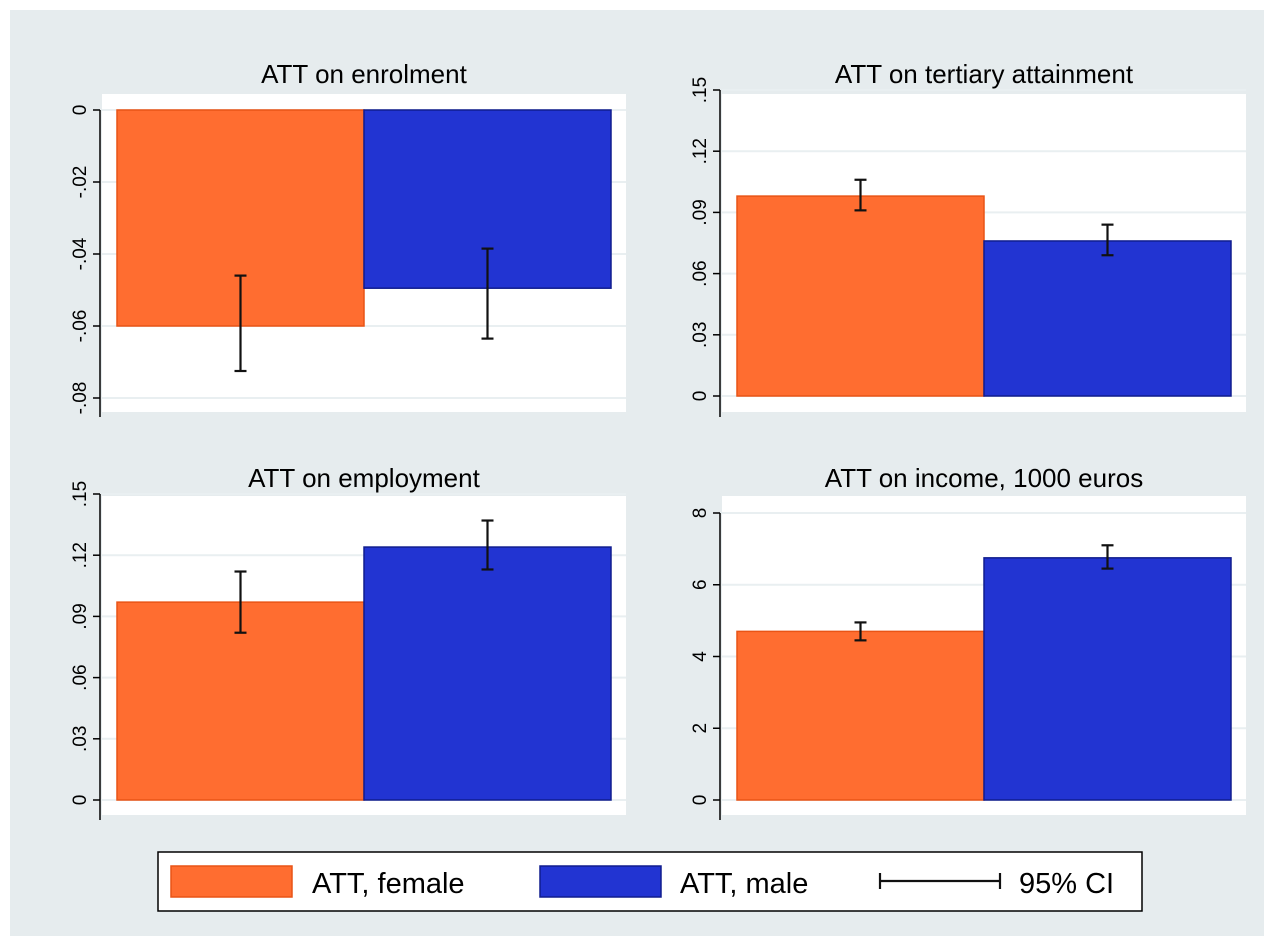 This screenshot has width=1274, height=936. Describe the element at coordinates (1066, 884) in the screenshot. I see `legend-label-ci: 95% CI` at that location.